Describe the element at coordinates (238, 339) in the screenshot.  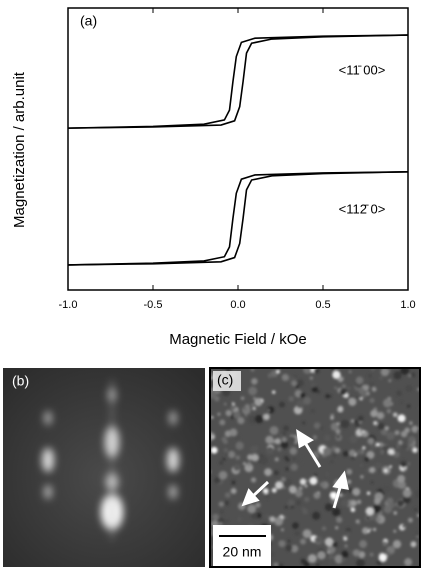
I see `x-axis-label: Magnetic Field / kOe` at that location.